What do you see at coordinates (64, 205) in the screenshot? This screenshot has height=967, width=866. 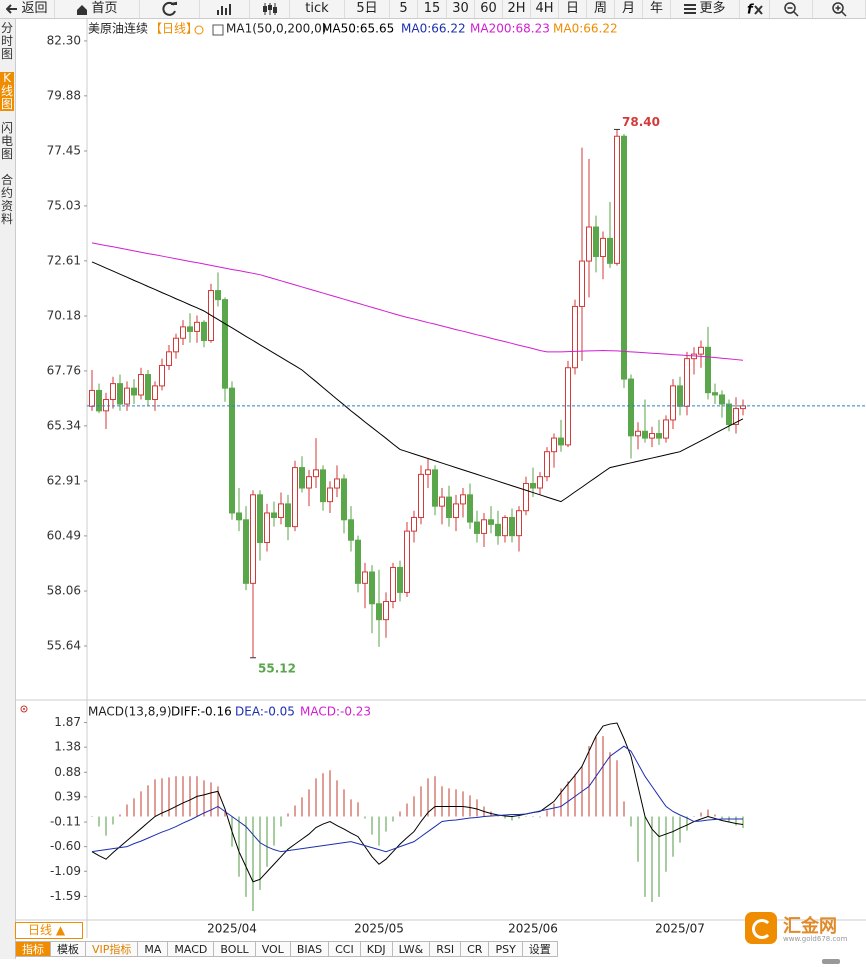 I see `y-tick-label: 75.03` at bounding box center [64, 205].